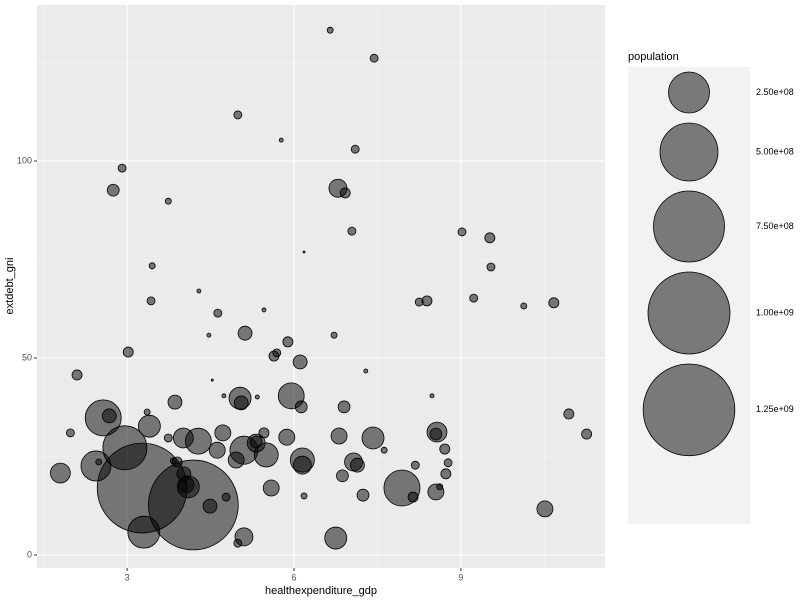 The width and height of the screenshot is (800, 605). Describe the element at coordinates (27, 357) in the screenshot. I see `y-tick-label: 50` at that location.